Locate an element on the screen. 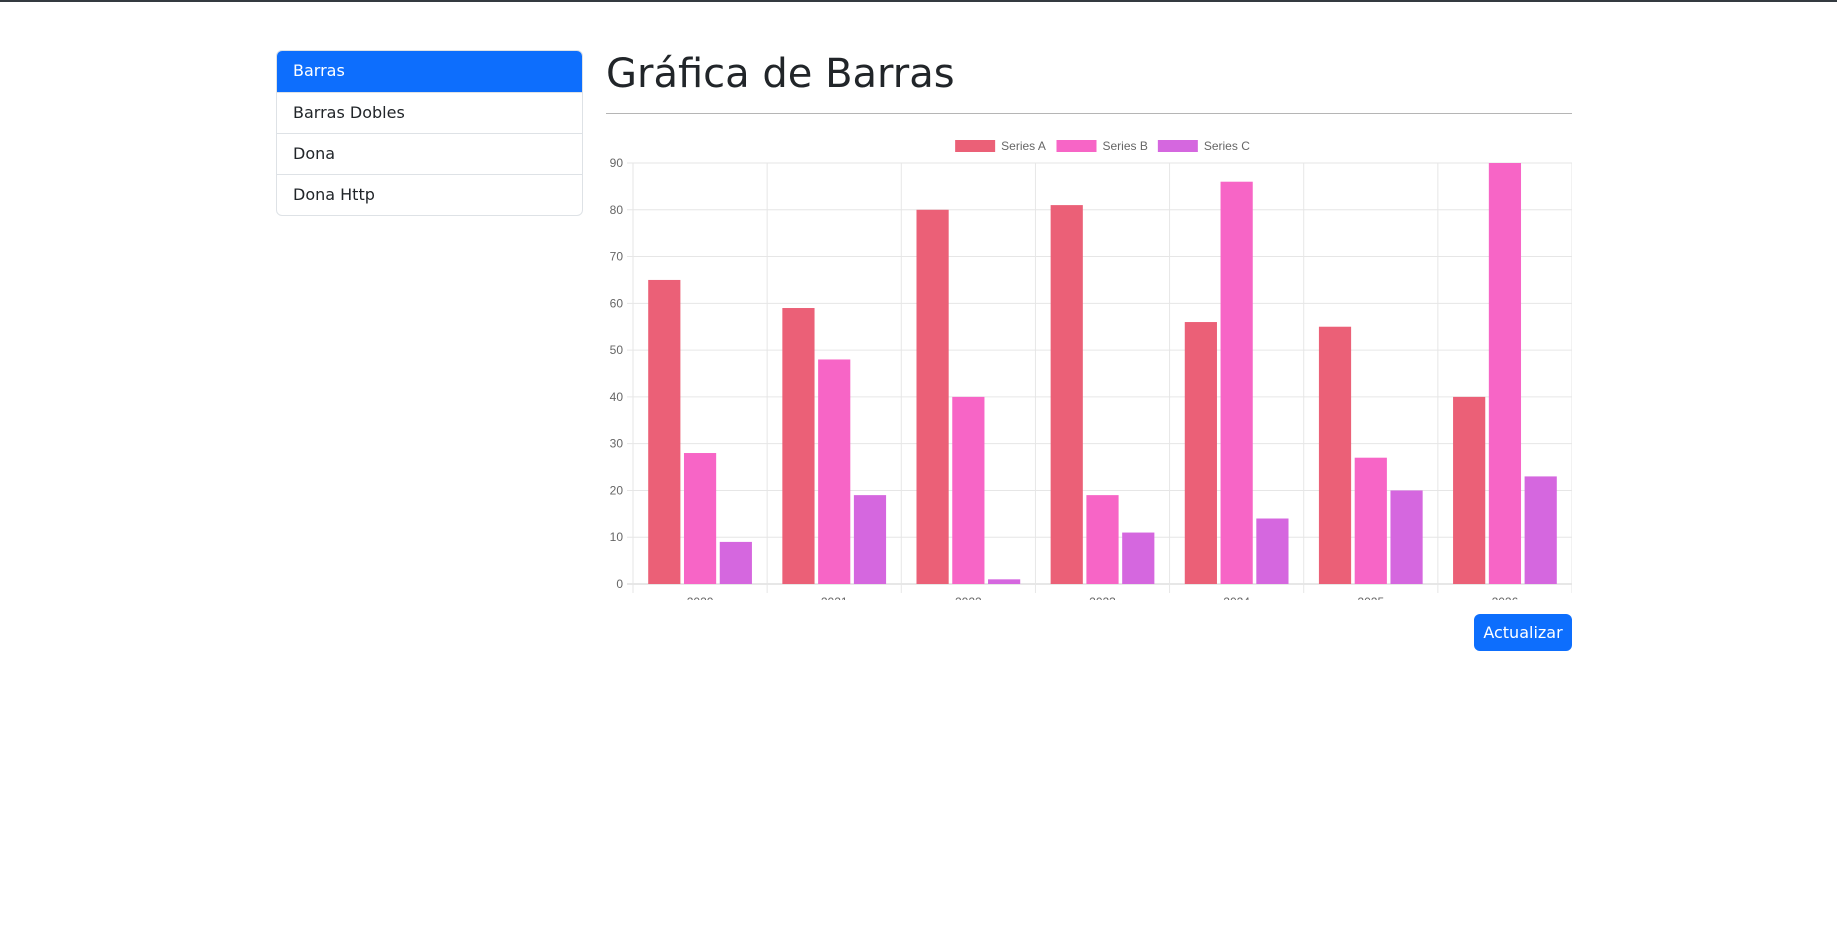 Image resolution: width=1837 pixels, height=939 pixels. sidebar-item-dona-http: Dona Http is located at coordinates (429, 194).